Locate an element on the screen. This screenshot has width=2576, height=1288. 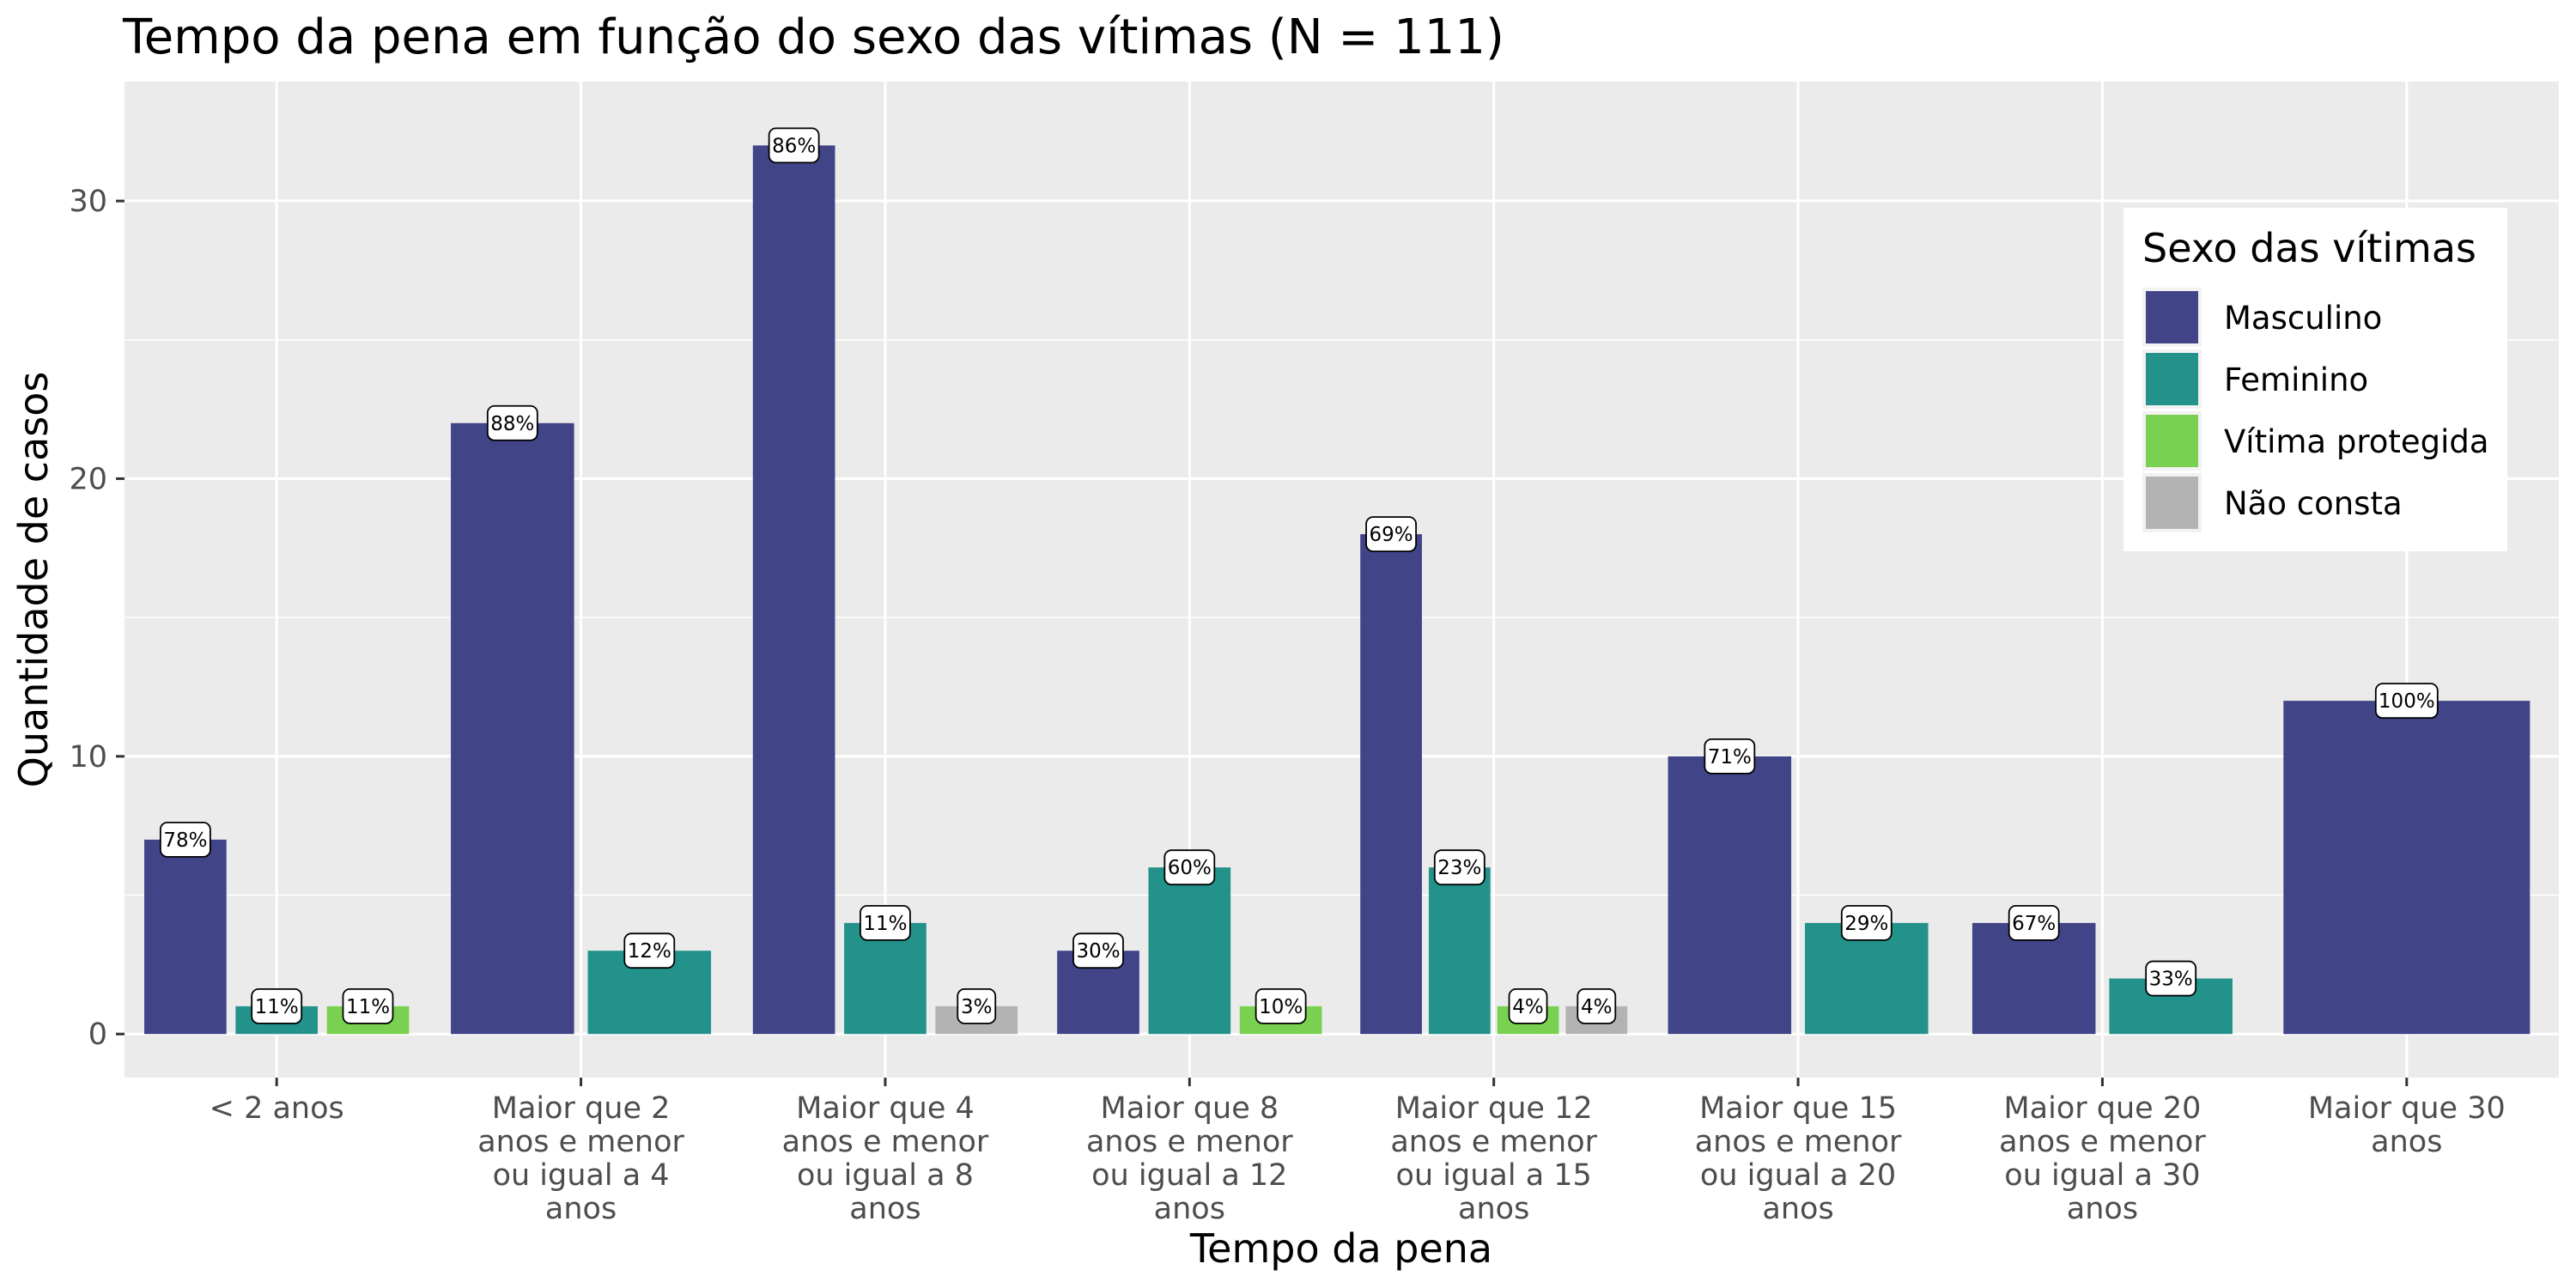
legend-label: Masculino is located at coordinates (2303, 318).